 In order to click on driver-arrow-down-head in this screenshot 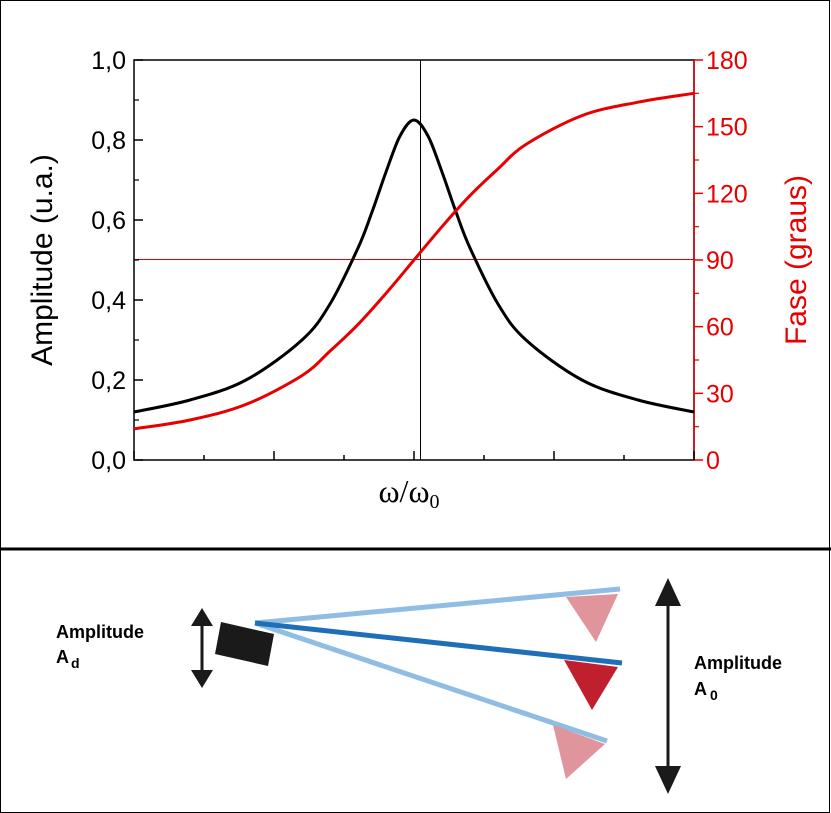, I will do `click(202, 679)`.